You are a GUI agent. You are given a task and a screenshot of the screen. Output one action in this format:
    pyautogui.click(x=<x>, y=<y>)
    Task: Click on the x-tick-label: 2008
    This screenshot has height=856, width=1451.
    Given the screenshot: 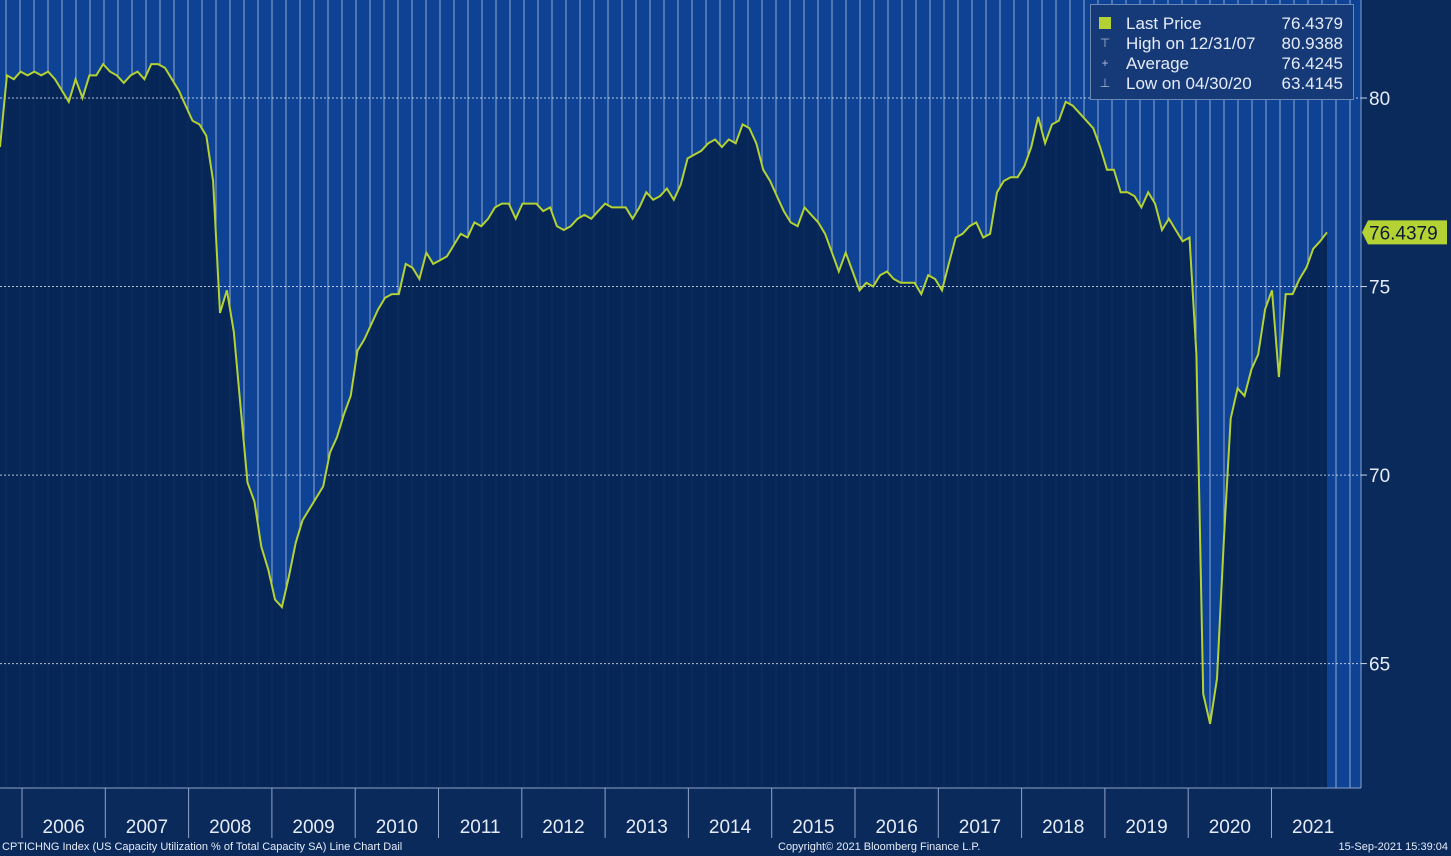 What is the action you would take?
    pyautogui.click(x=230, y=827)
    